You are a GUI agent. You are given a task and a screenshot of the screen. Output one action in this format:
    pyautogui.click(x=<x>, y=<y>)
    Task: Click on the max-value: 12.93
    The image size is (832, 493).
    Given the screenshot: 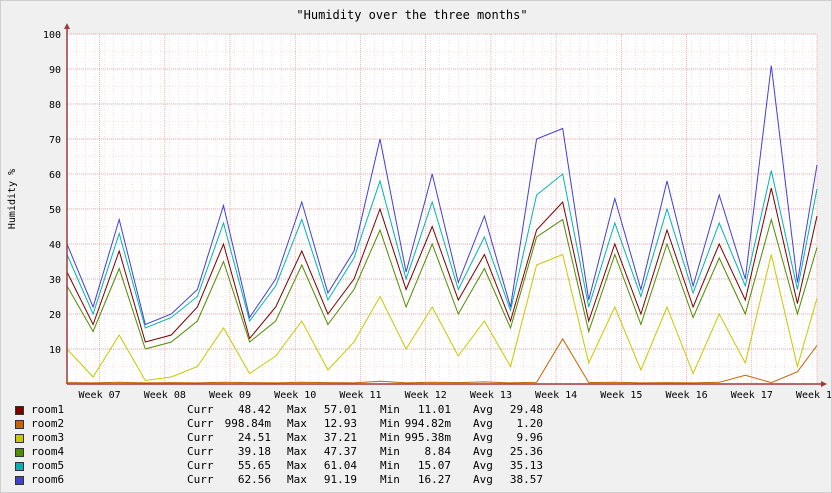 What is the action you would take?
    pyautogui.click(x=340, y=423)
    